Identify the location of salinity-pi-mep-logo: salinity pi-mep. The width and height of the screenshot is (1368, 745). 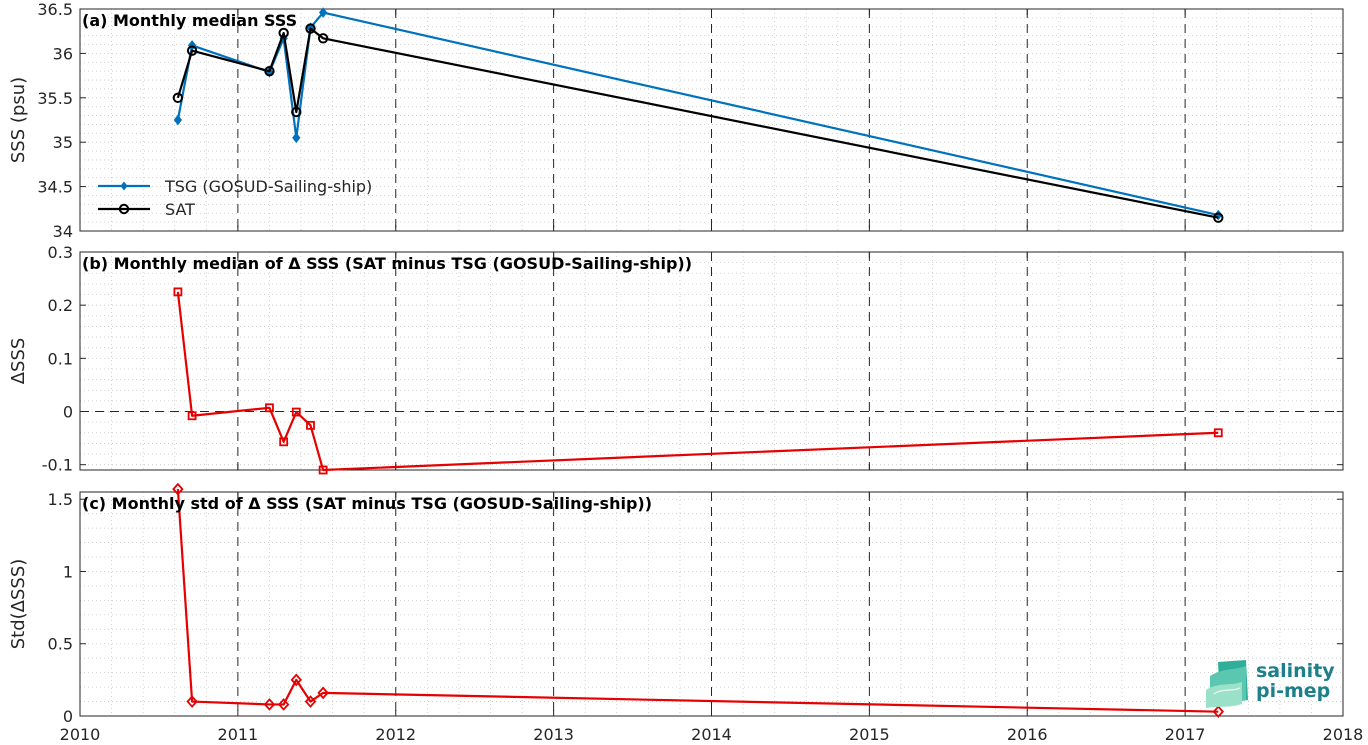
(1270, 684).